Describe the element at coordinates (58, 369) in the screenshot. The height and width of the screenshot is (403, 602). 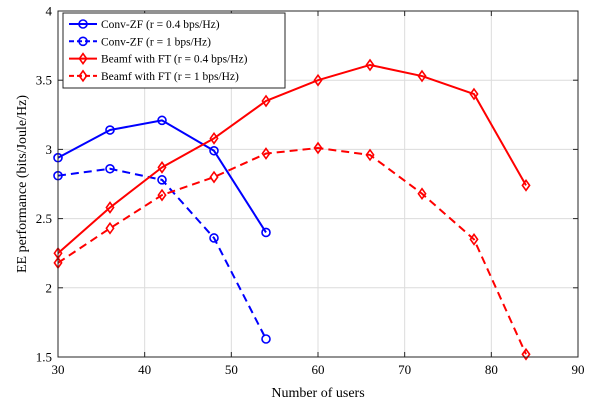
I see `x-tick-label: 30` at that location.